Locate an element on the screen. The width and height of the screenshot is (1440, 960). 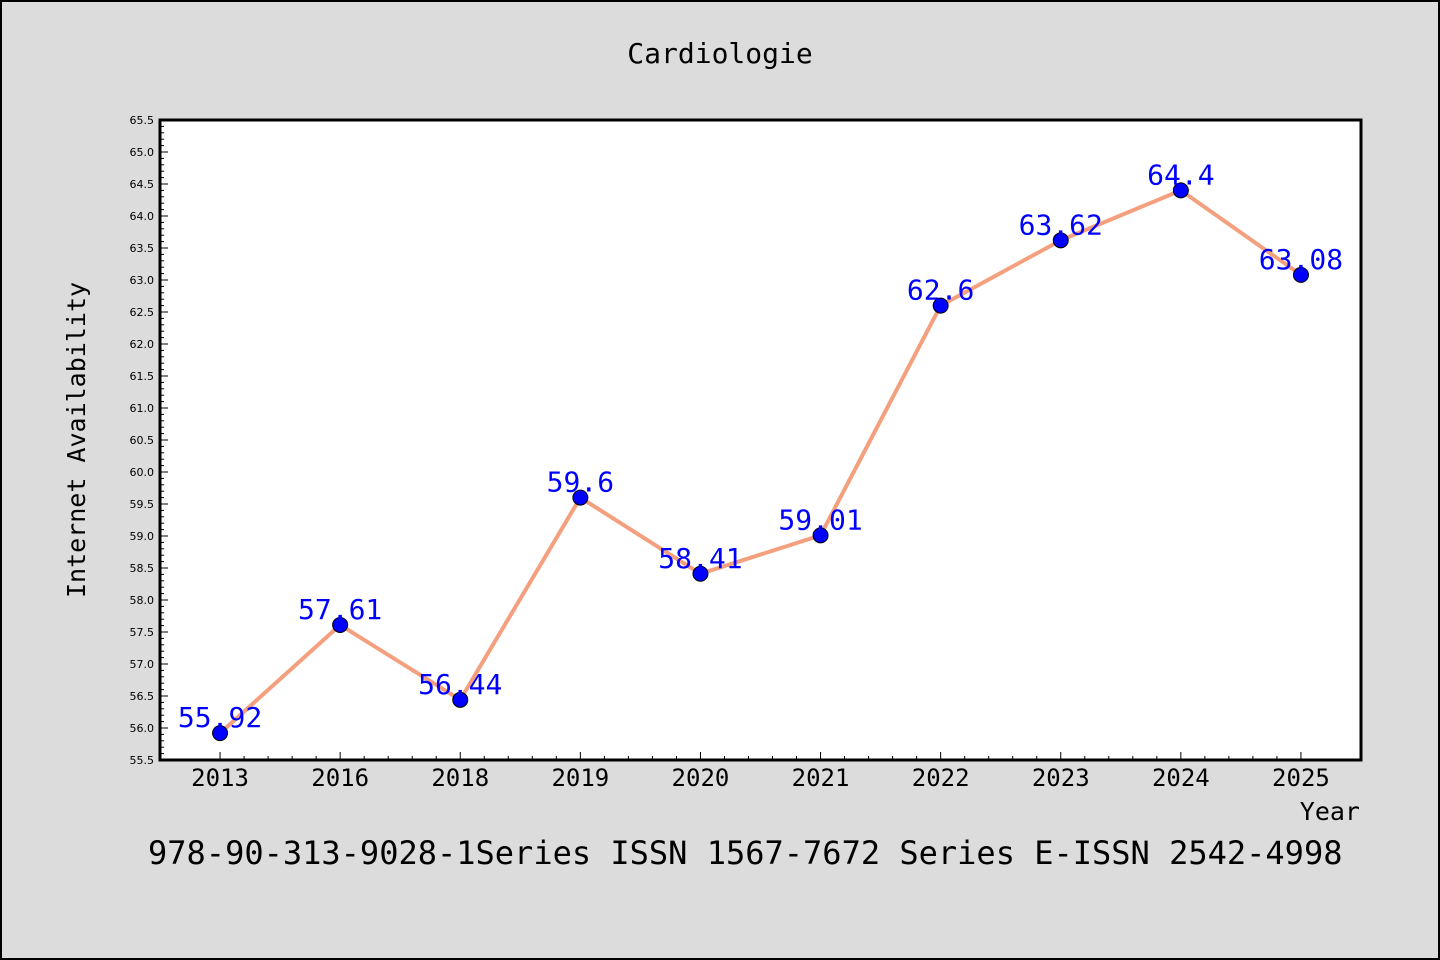
data-label: 56.44 is located at coordinates (460, 684).